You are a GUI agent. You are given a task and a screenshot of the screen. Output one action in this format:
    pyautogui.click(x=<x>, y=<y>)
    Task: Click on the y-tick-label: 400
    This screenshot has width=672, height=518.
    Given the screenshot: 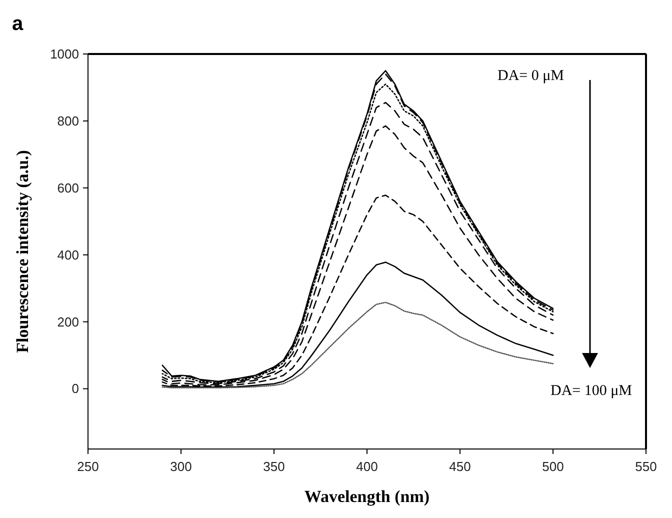 What is the action you would take?
    pyautogui.click(x=68, y=254)
    